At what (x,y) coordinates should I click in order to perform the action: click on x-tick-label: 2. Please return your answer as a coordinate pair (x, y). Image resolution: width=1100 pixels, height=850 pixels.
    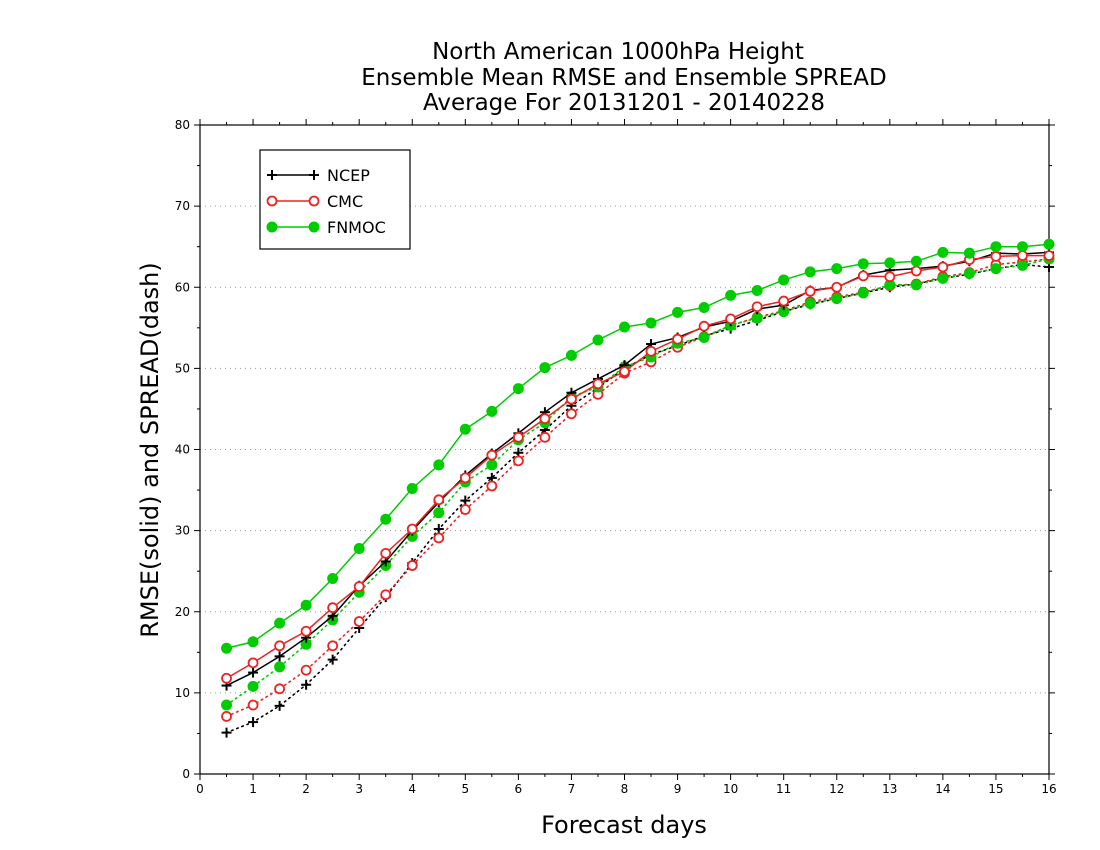
    Looking at the image, I should click on (306, 789).